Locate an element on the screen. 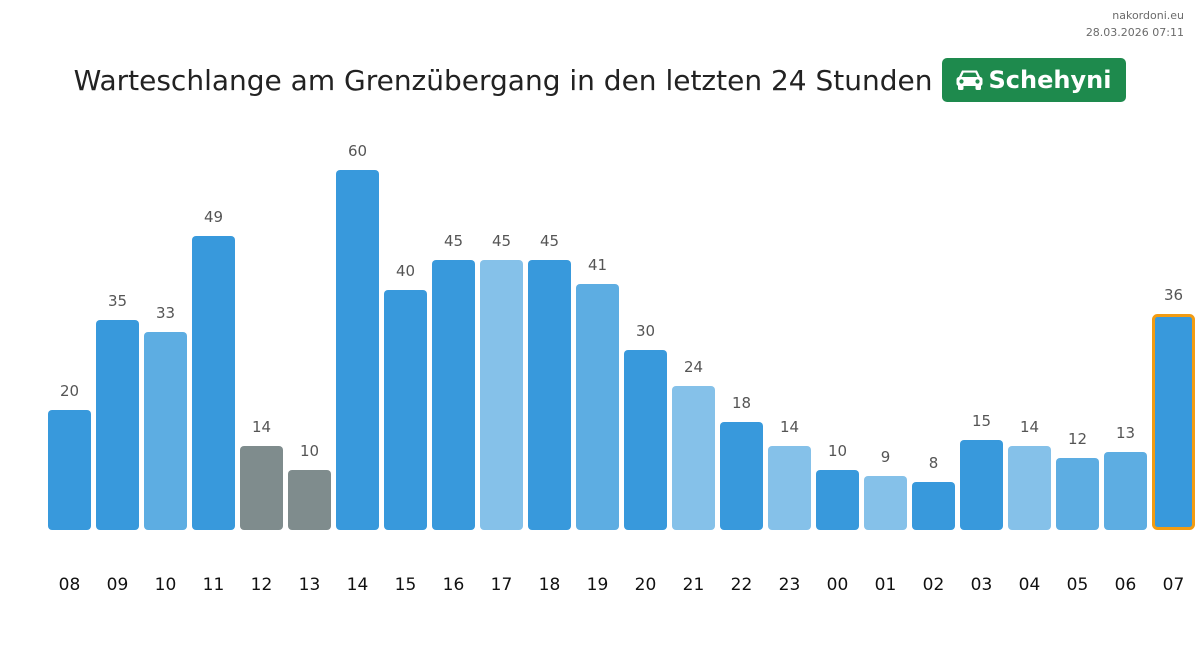 The image size is (1200, 651). value-label-07: 36 is located at coordinates (1173, 295).